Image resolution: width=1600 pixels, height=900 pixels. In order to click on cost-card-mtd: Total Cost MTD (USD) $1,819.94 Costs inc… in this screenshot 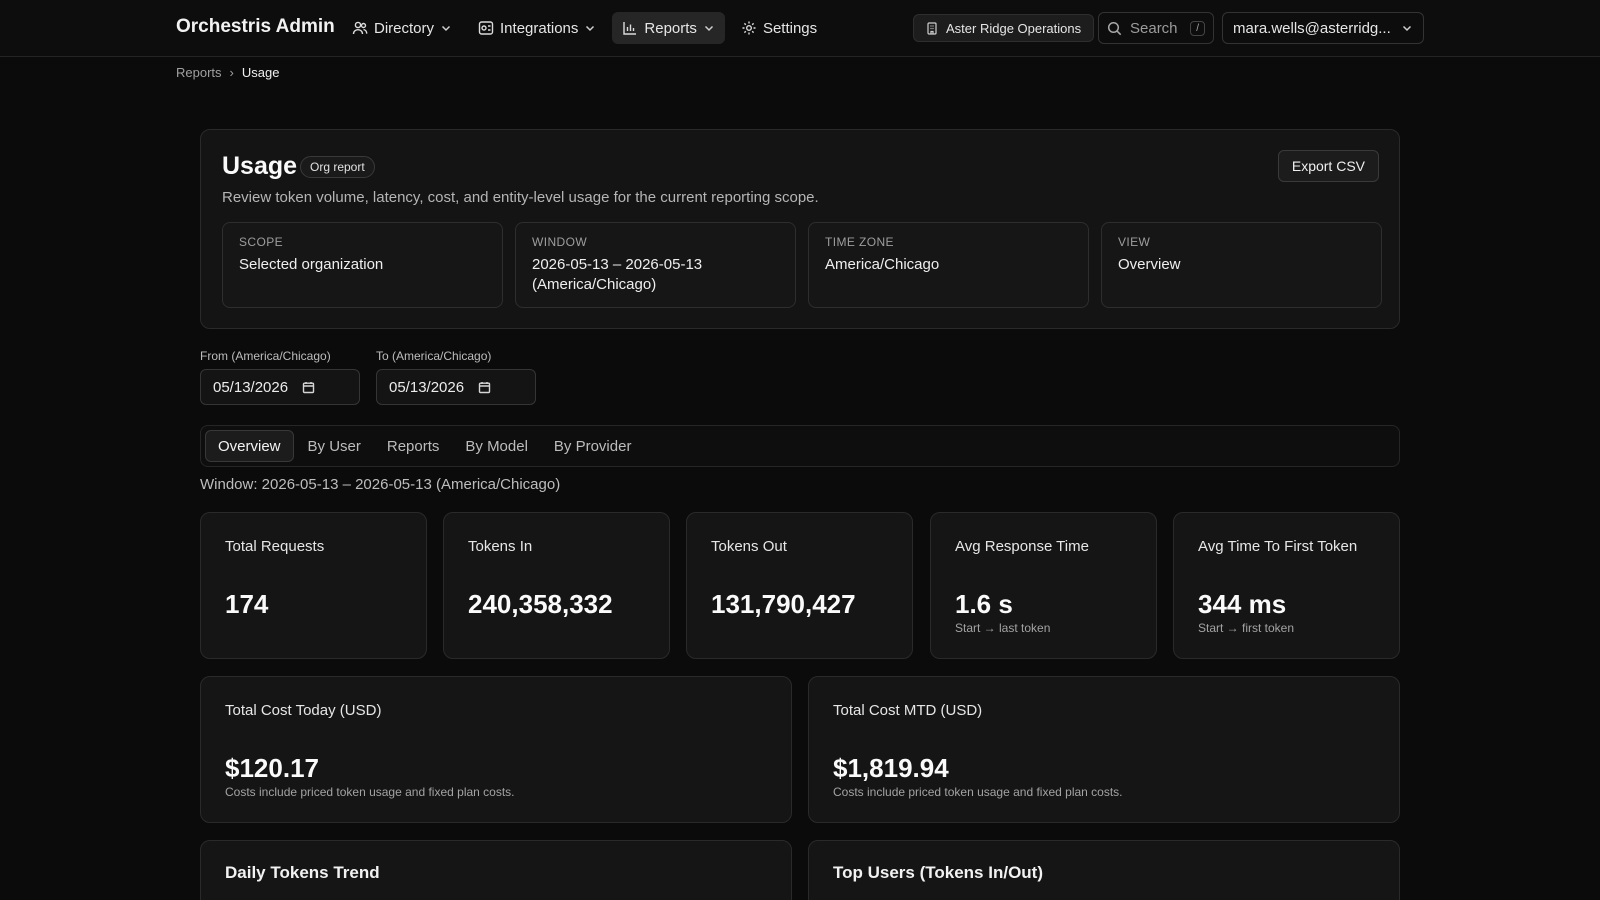, I will do `click(1104, 749)`.